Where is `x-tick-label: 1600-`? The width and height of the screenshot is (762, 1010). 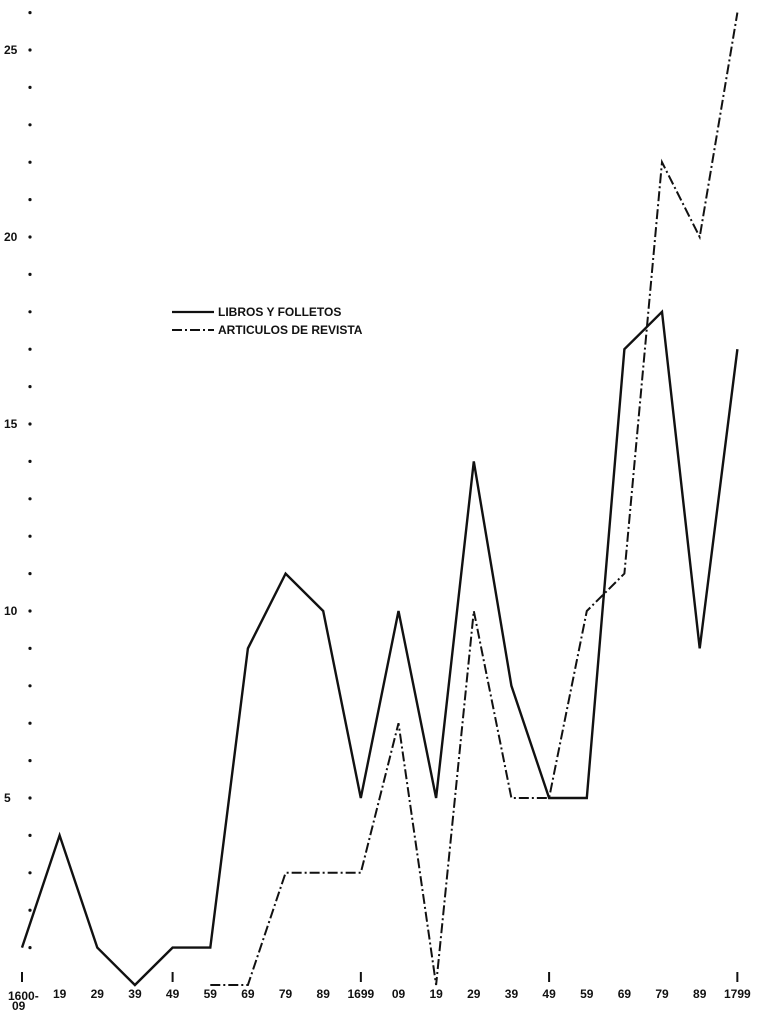
x-tick-label: 1600- is located at coordinates (23, 996).